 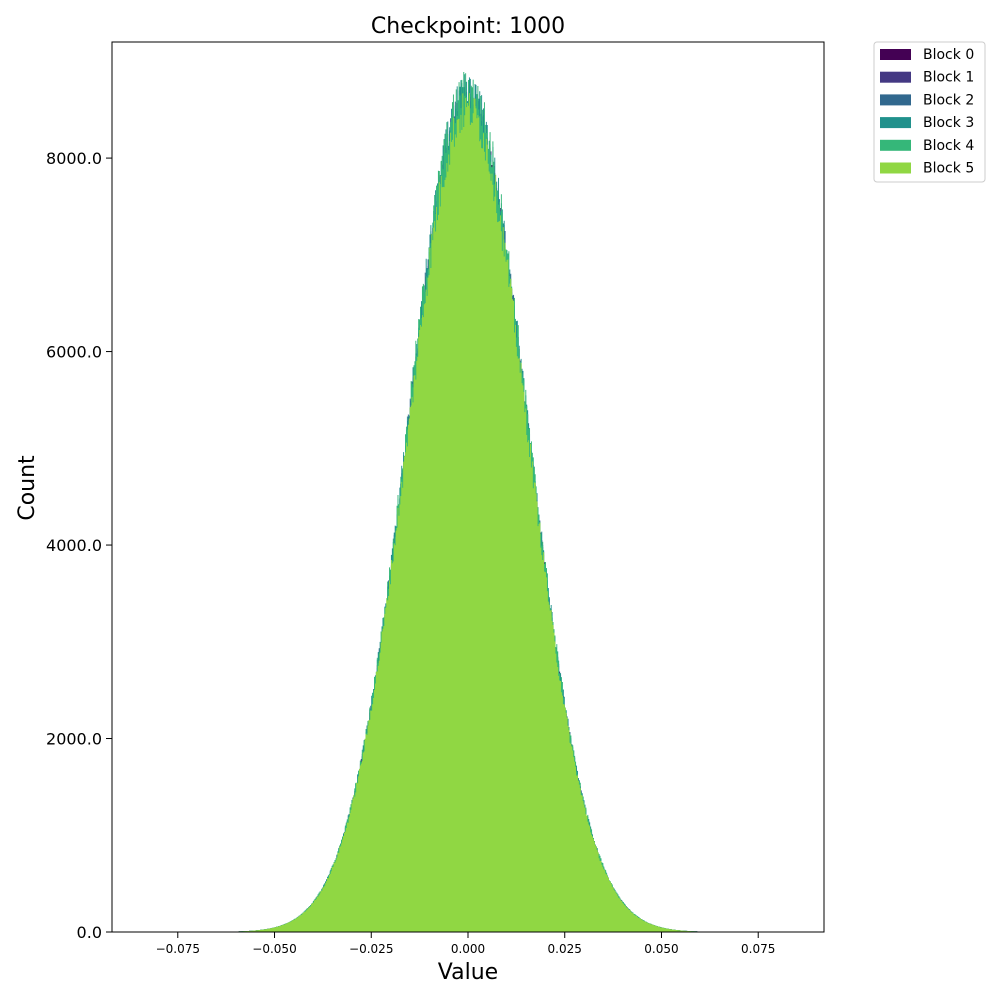 I want to click on legend-label: Block 4, so click(x=948, y=146).